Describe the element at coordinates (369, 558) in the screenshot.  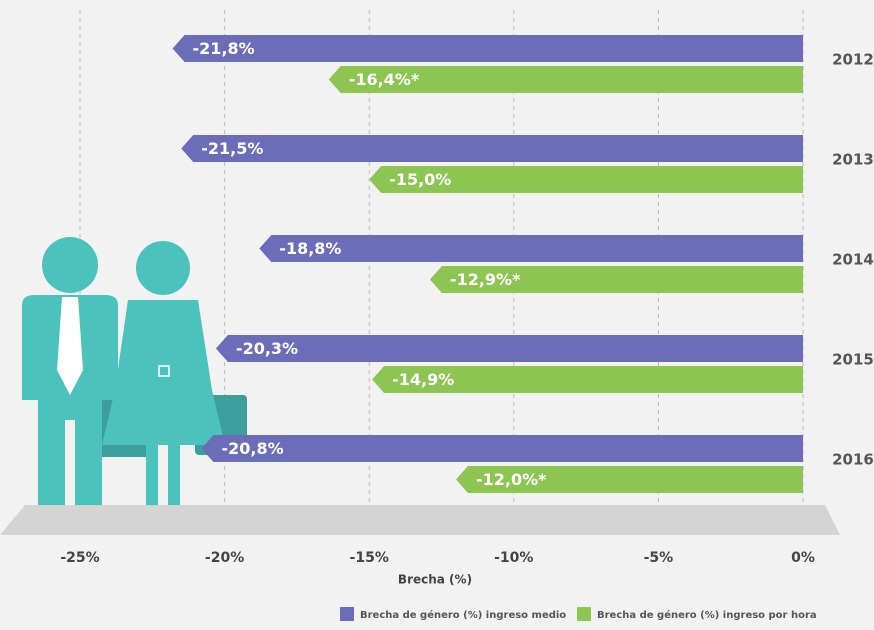
I see `x-tick-label: -15%` at that location.